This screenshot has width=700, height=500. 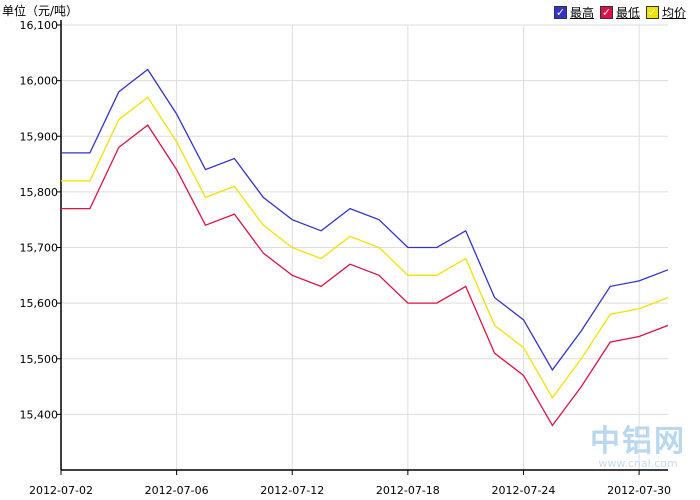 What do you see at coordinates (606, 12) in the screenshot?
I see `checkbox-low-icon: ✓` at bounding box center [606, 12].